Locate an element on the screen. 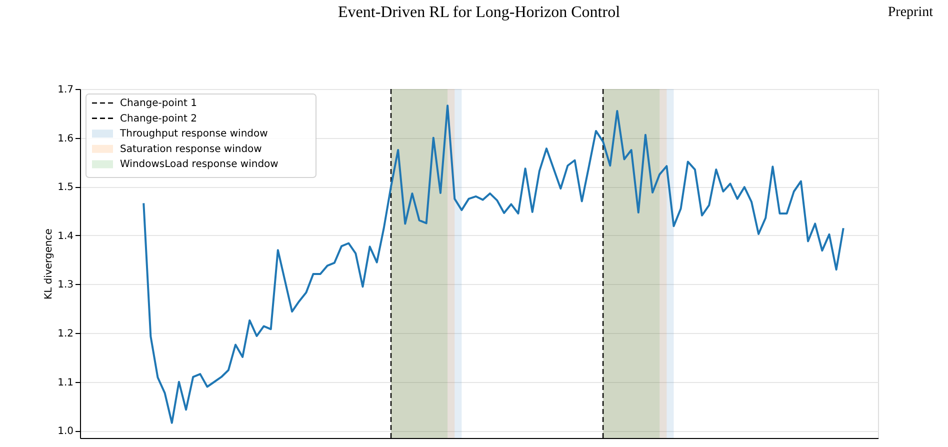 This screenshot has width=948, height=447. text: Preprint is located at coordinates (911, 12).